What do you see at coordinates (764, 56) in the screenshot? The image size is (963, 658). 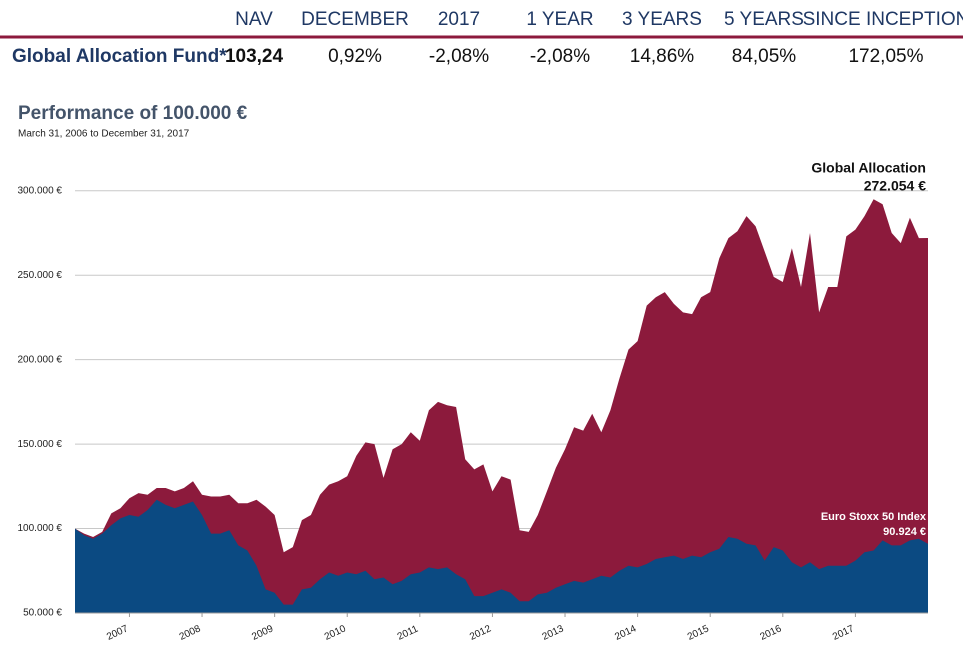 I see `cell: 84,05%` at bounding box center [764, 56].